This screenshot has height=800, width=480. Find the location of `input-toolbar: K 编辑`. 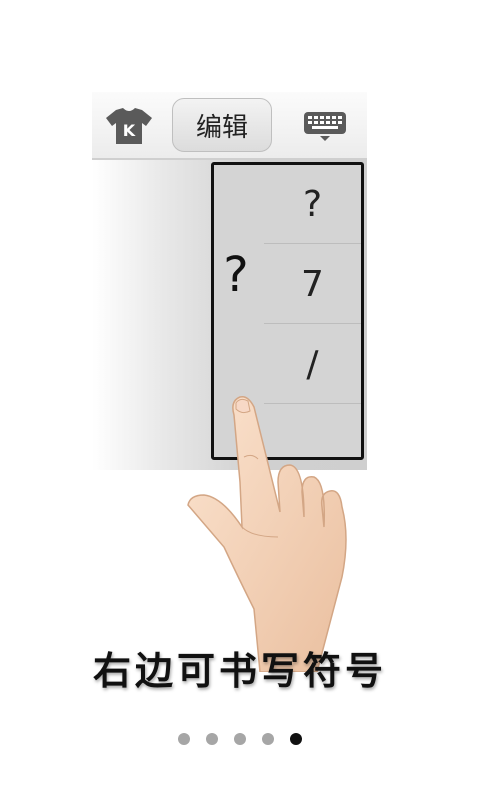

input-toolbar: K 编辑 is located at coordinates (229, 126).